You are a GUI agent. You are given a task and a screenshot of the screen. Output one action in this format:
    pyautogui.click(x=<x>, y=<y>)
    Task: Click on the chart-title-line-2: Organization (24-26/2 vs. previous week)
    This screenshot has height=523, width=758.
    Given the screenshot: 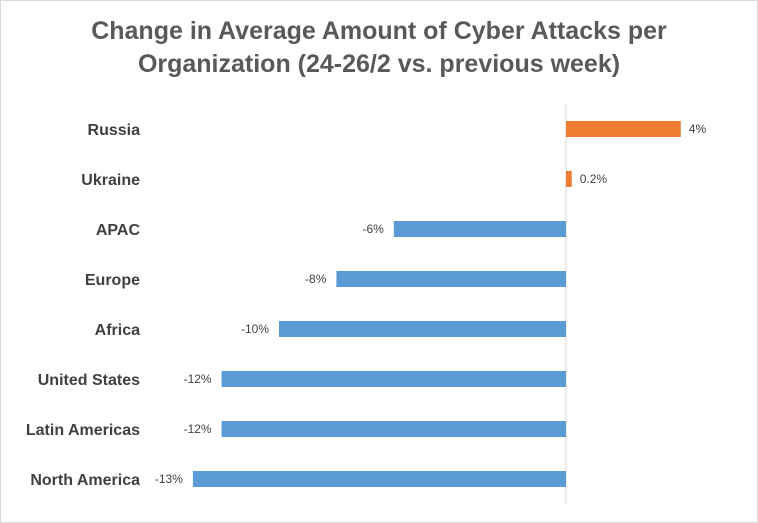 What is the action you would take?
    pyautogui.click(x=379, y=64)
    